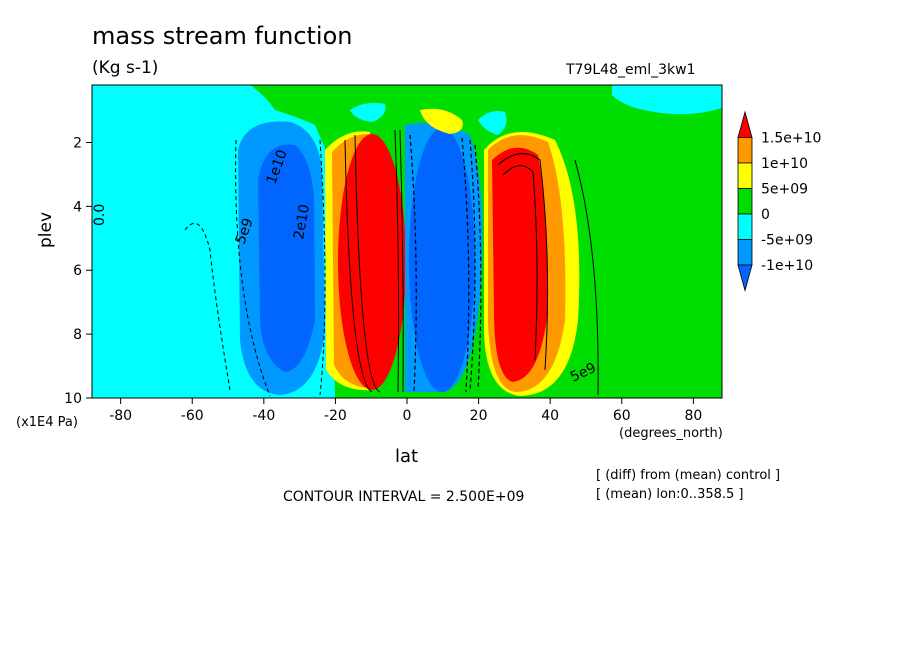  I want to click on top-positive-lobe, so click(441, 121).